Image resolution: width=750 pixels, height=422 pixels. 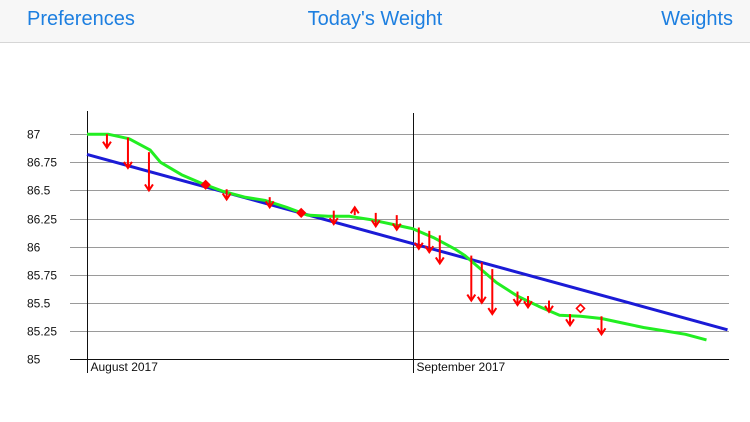 I want to click on y-tick-label: 85, so click(x=34, y=360).